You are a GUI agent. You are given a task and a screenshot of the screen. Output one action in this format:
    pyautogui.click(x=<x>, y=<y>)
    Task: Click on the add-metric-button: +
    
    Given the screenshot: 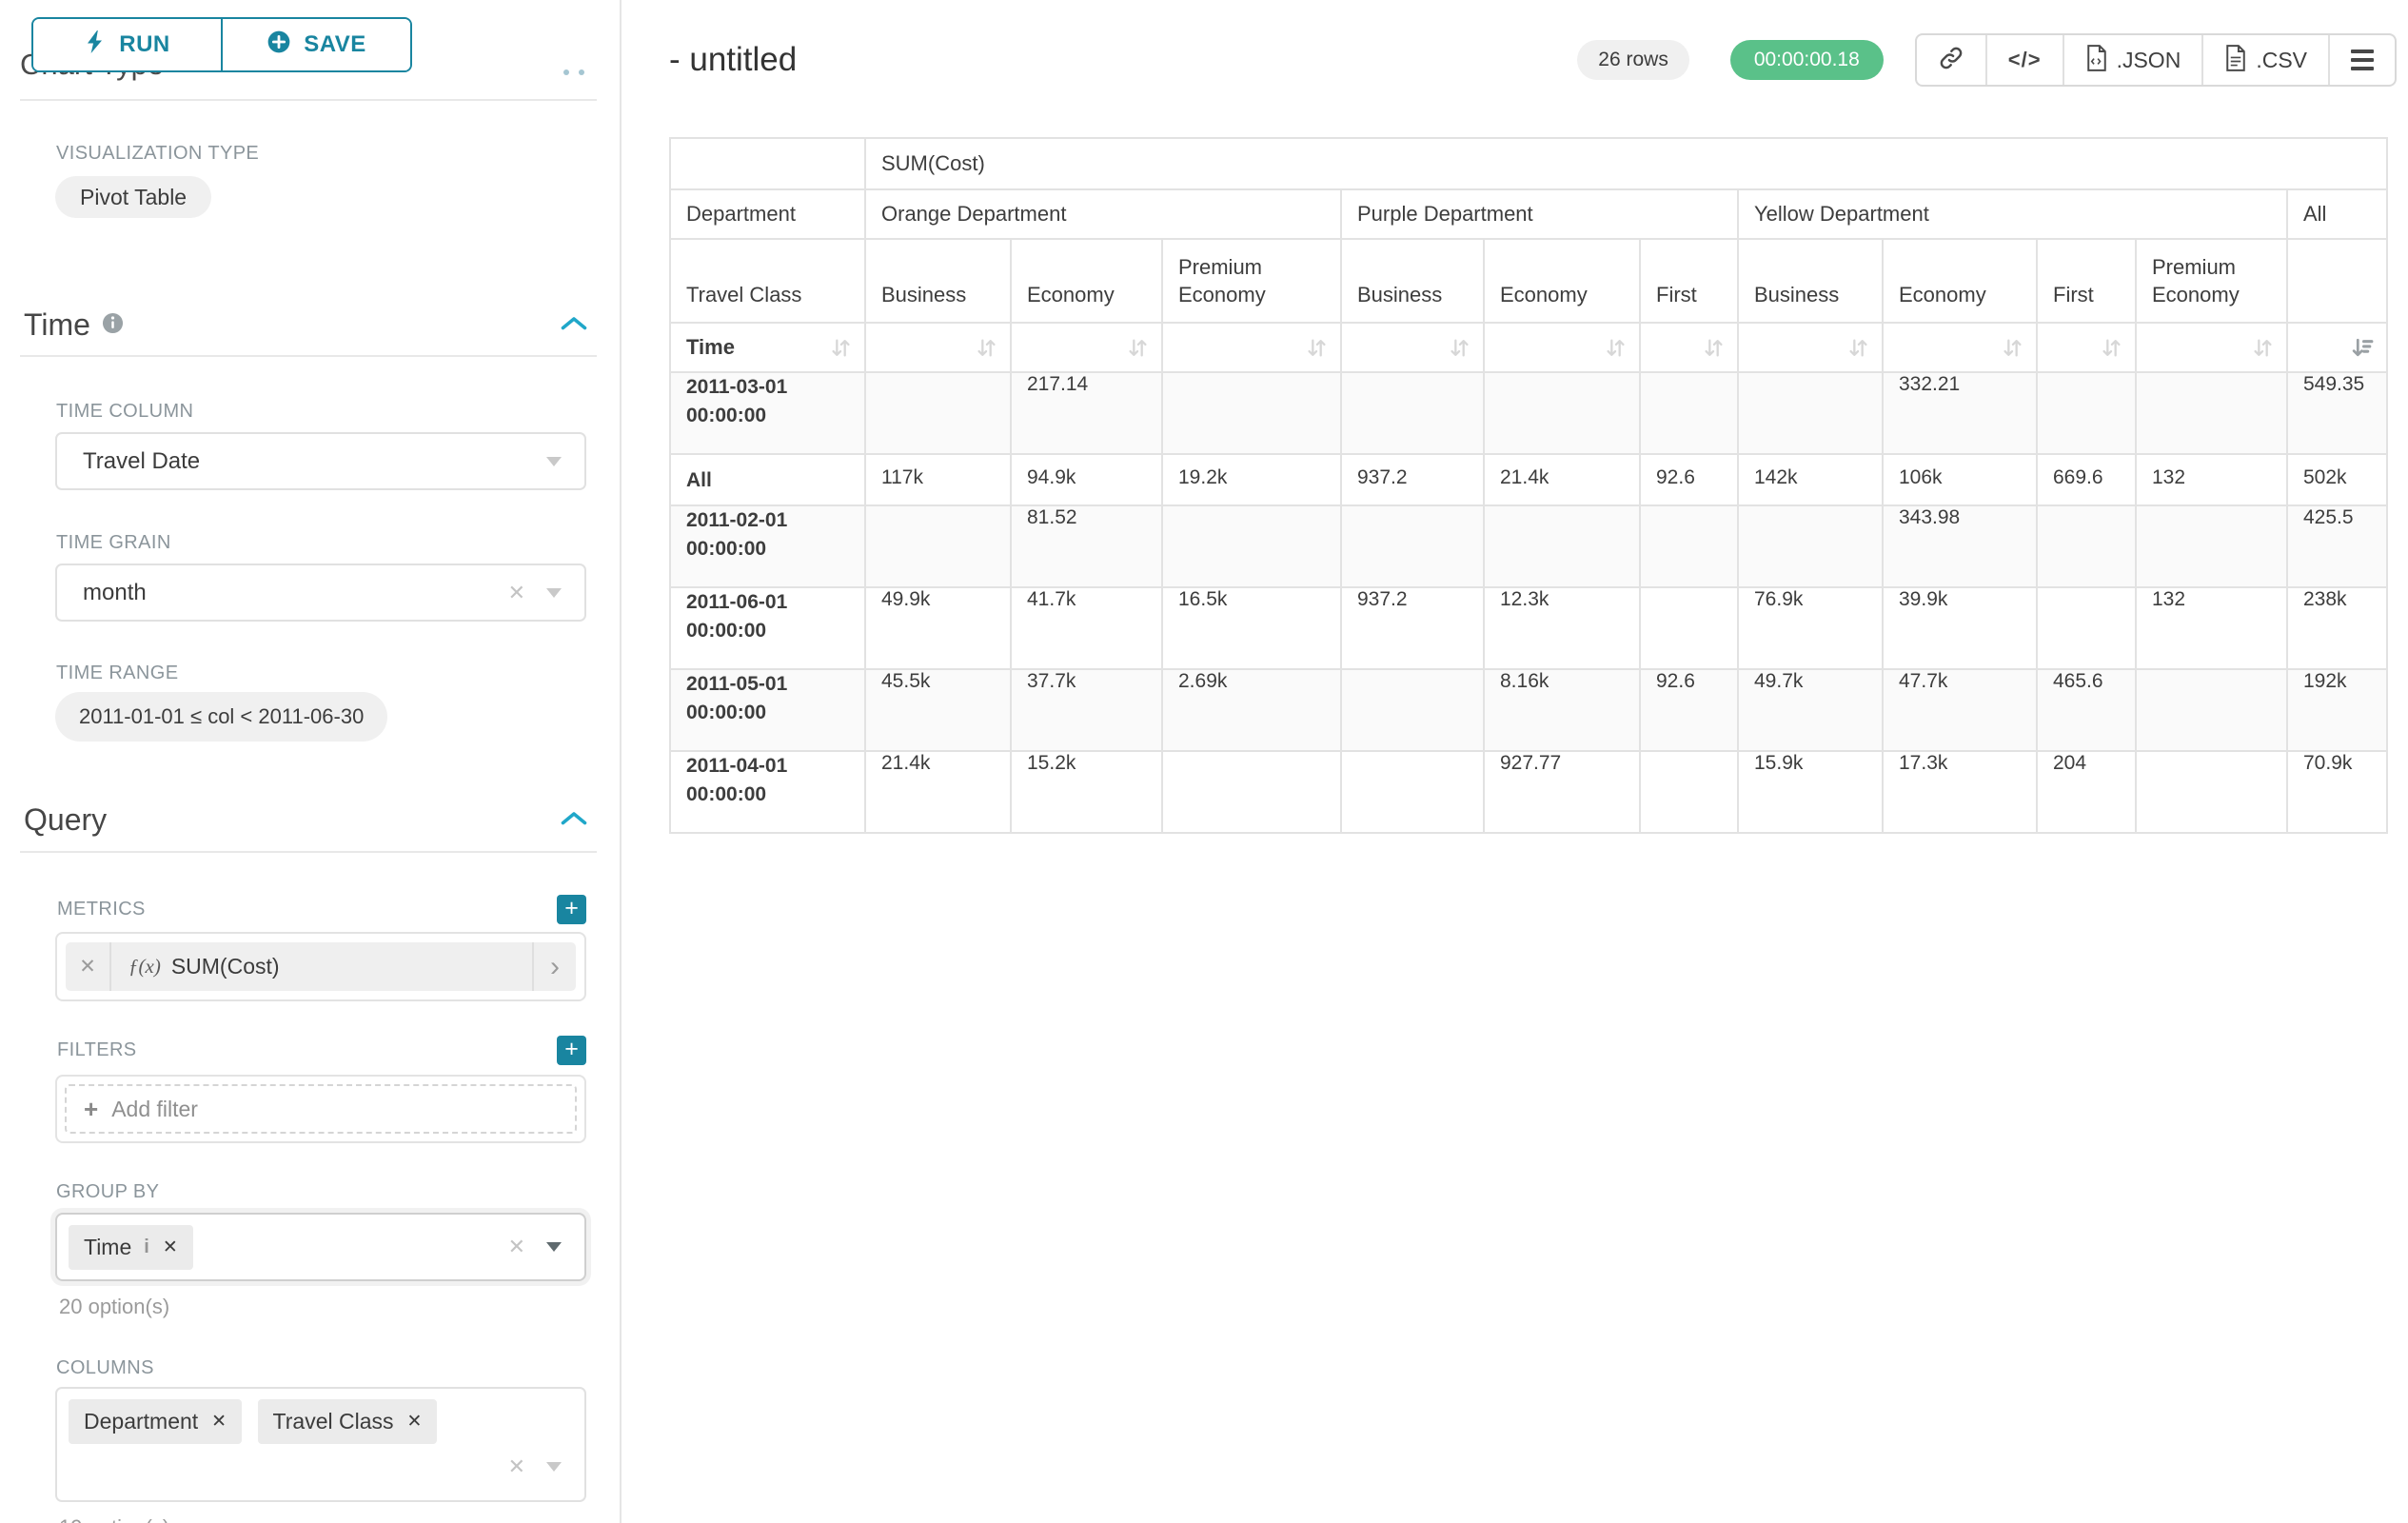 What is the action you would take?
    pyautogui.click(x=571, y=910)
    